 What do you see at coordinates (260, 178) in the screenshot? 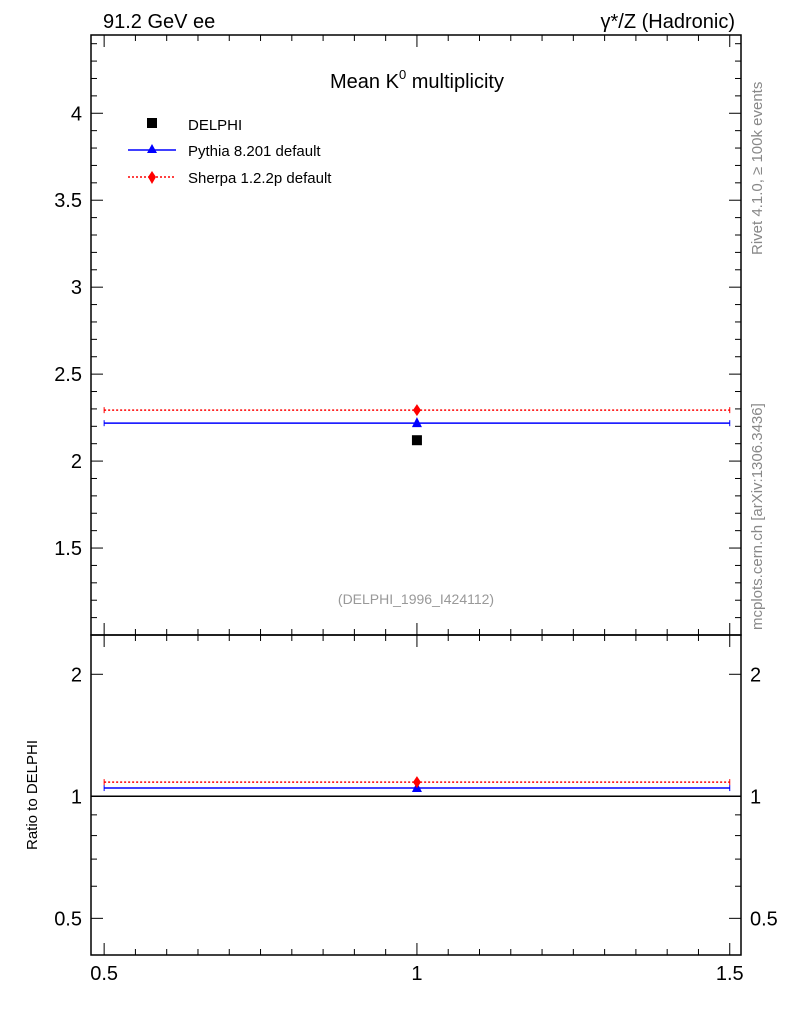
I see `legend-label-sherpa: Sherpa 1.2.2p default` at bounding box center [260, 178].